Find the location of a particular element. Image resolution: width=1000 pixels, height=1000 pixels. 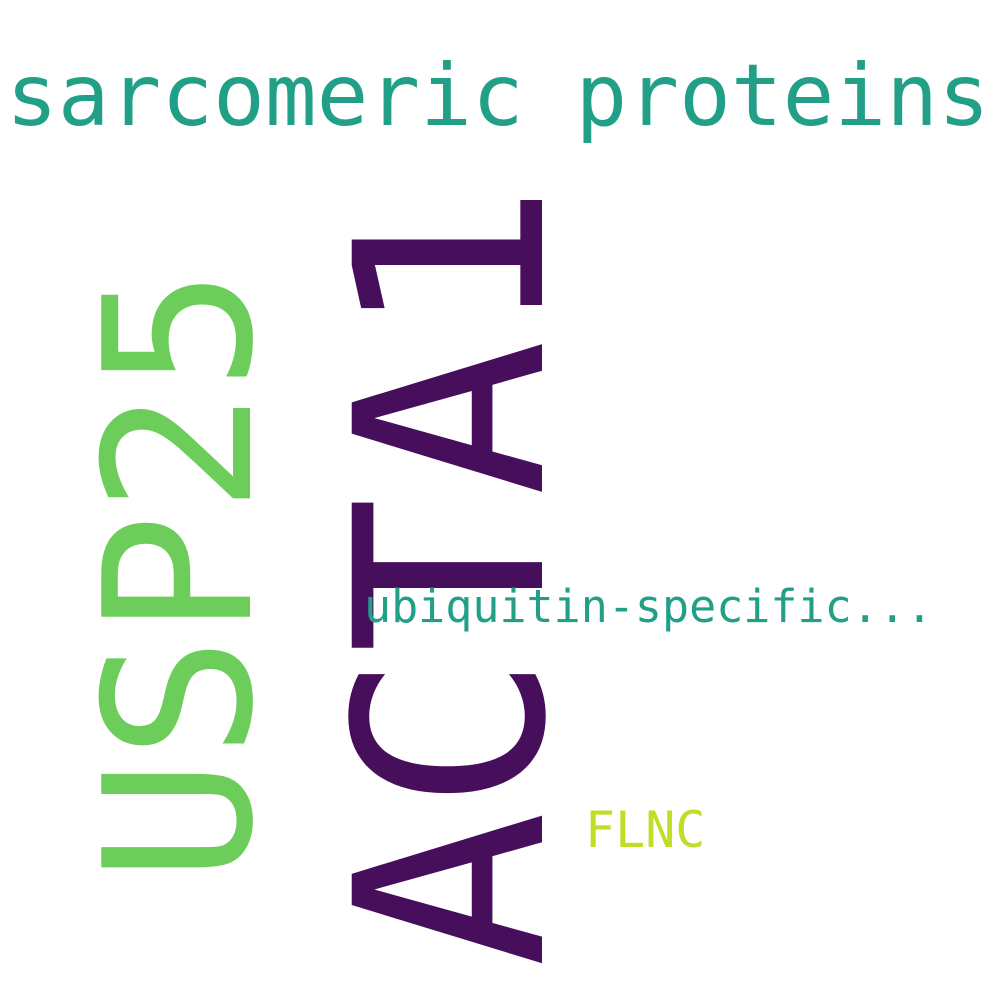

word: USP25 is located at coordinates (180, 575).